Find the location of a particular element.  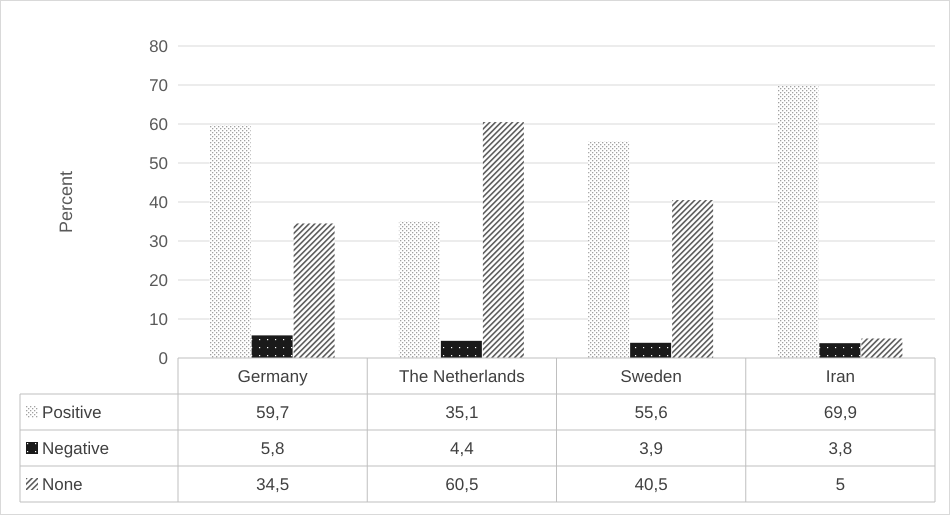

y-tick-label: 50 is located at coordinates (158, 163).